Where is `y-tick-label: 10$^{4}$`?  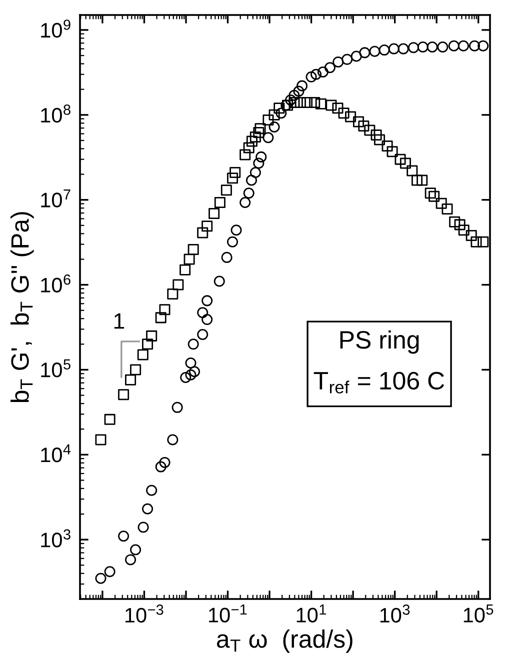 y-tick-label: 10$^{4}$ is located at coordinates (56, 453).